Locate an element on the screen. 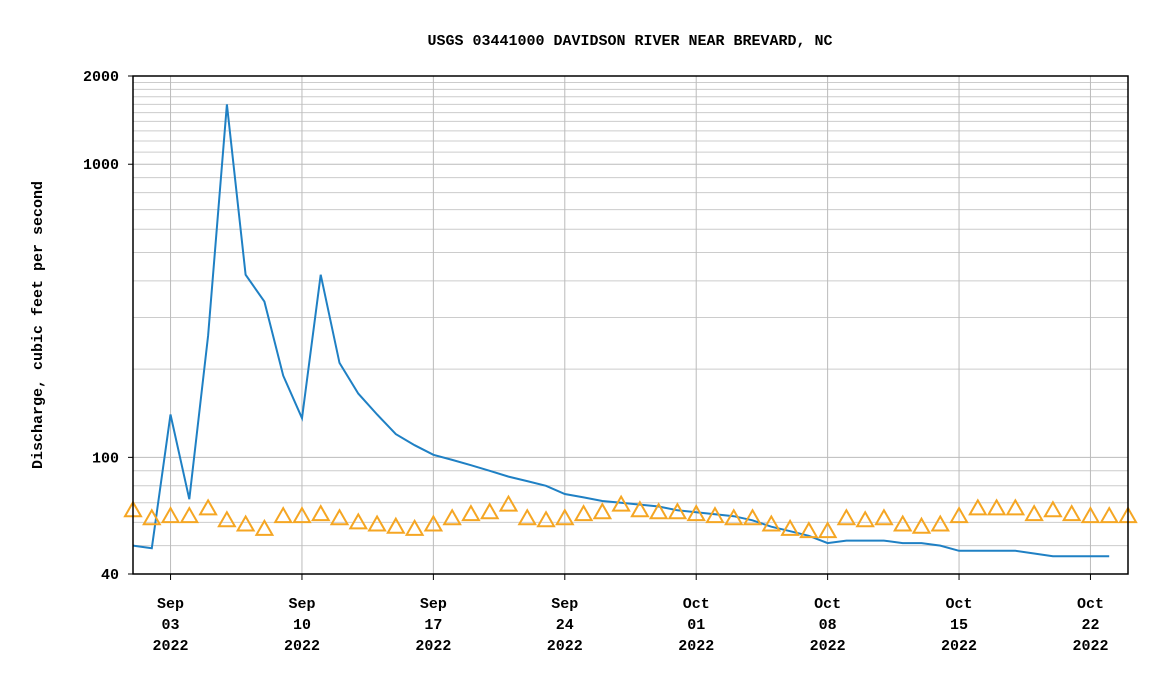 This screenshot has width=1170, height=678. x-tick-label-line: 22 is located at coordinates (1090, 625).